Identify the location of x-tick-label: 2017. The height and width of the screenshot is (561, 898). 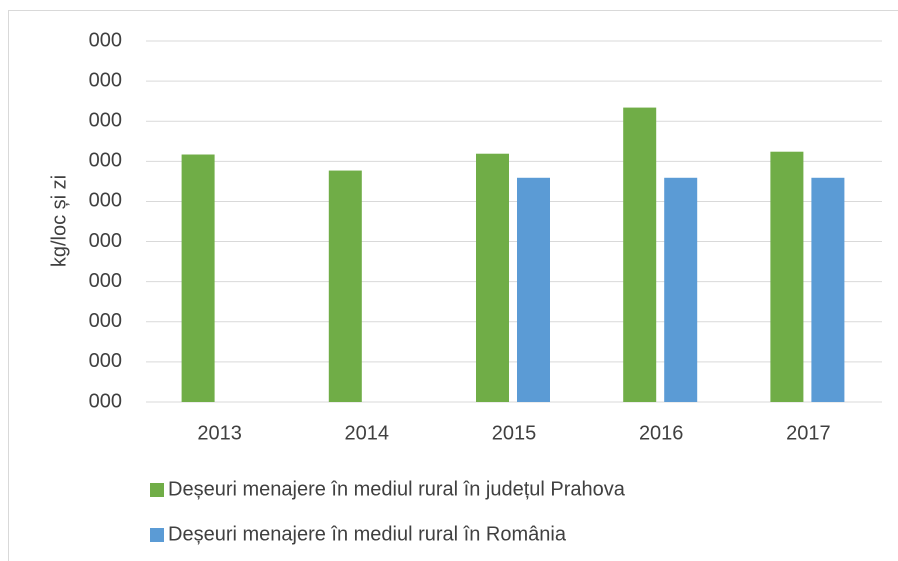
(808, 433).